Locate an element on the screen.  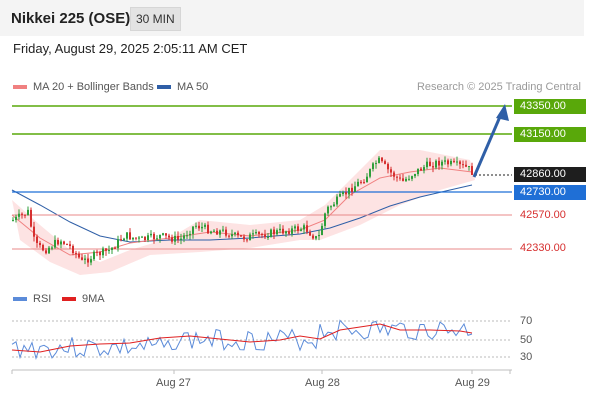
level-tag-42730: 42730.00 is located at coordinates (550, 192).